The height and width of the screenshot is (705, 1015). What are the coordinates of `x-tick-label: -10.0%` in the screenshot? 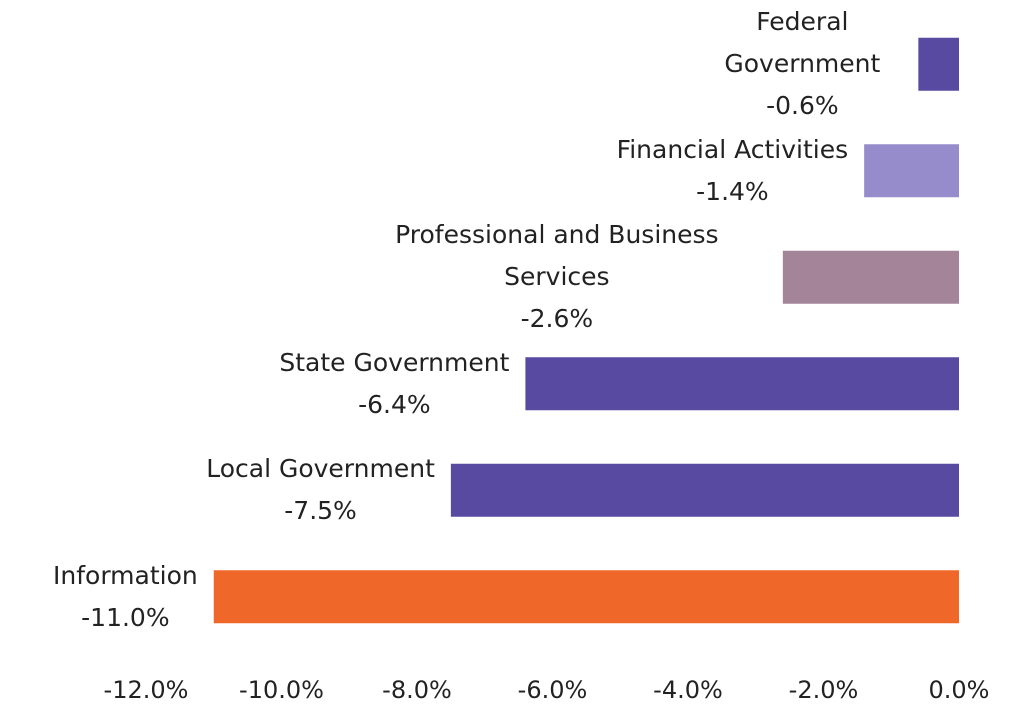 It's located at (281, 690).